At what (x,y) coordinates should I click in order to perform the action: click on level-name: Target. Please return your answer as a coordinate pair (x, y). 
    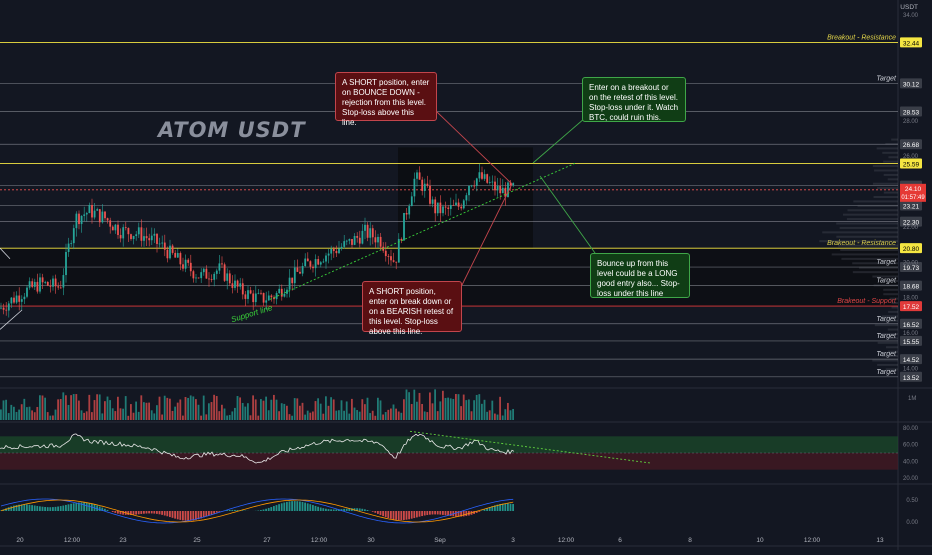
    Looking at the image, I should click on (886, 78).